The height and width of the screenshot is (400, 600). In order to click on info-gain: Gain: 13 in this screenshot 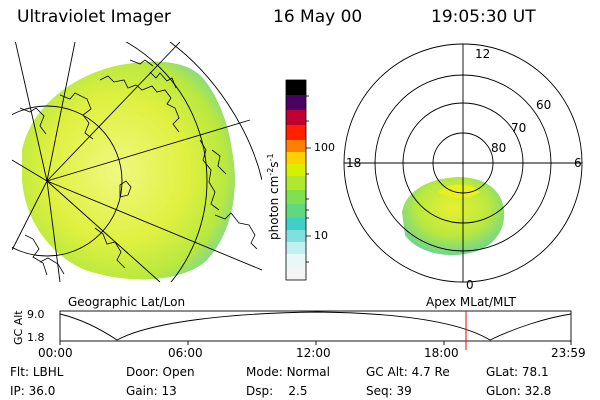, I will do `click(151, 391)`.